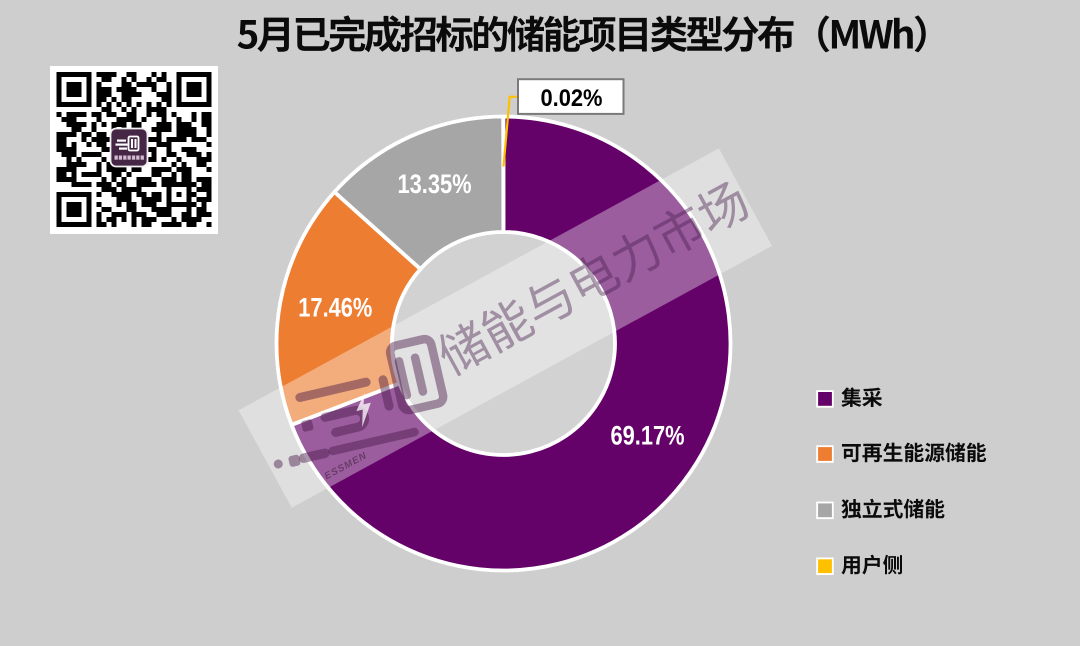 This screenshot has width=1080, height=646. I want to click on svg-text: 17.46%, so click(335, 308).